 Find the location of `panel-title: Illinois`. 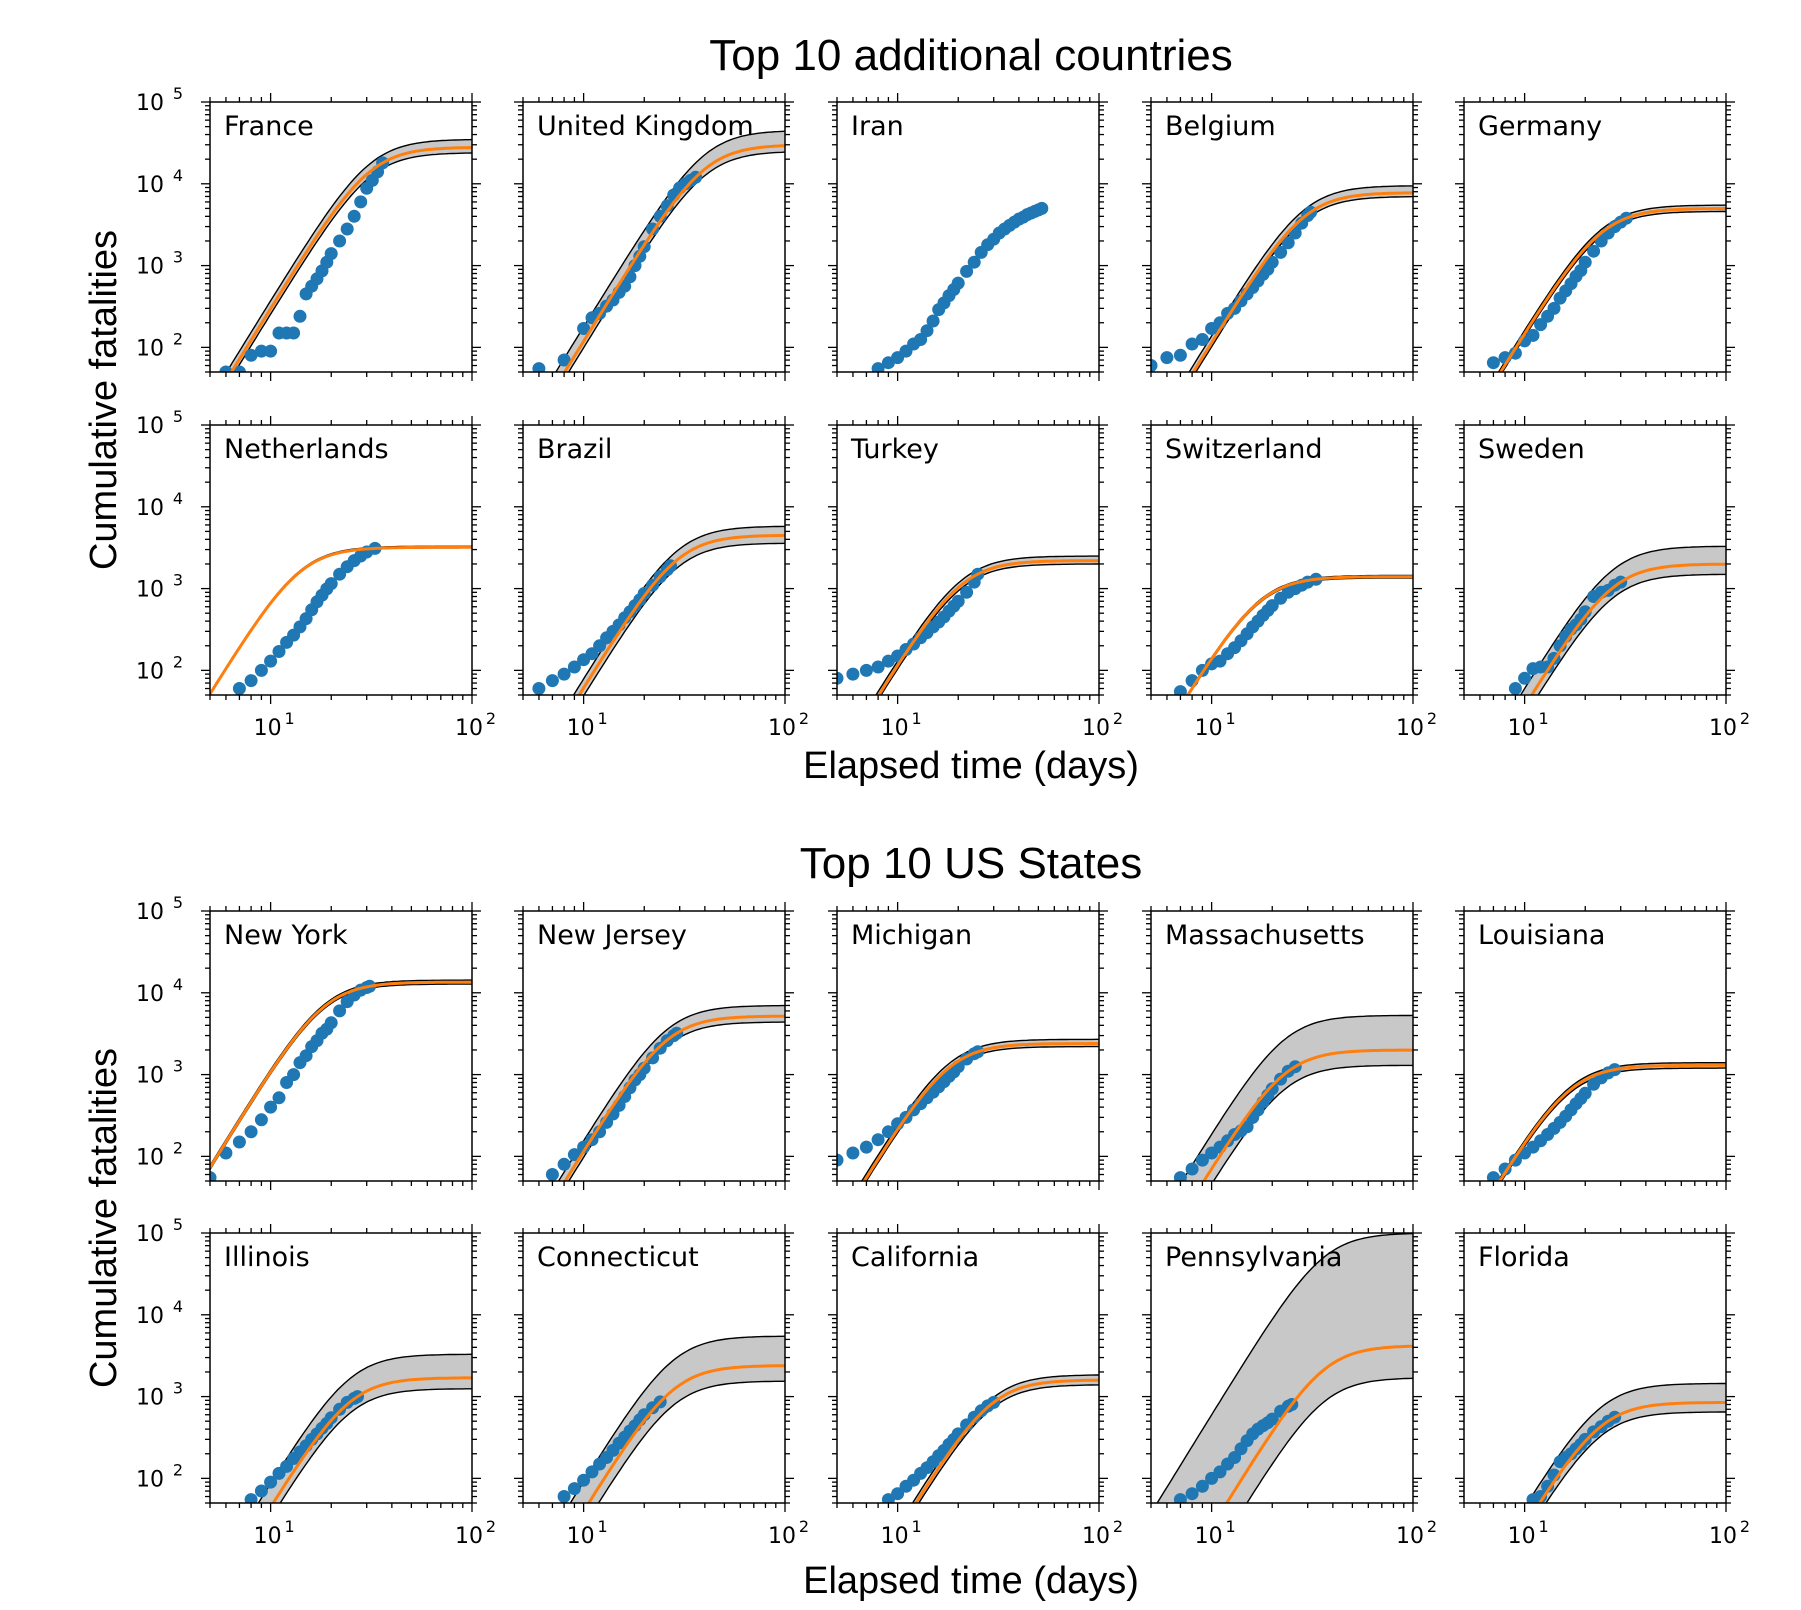

panel-title: Illinois is located at coordinates (267, 1257).